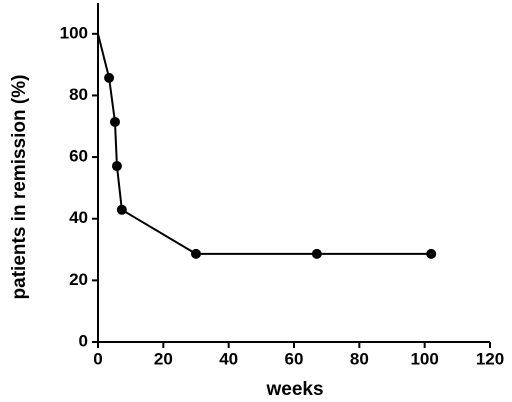 Image resolution: width=512 pixels, height=402 pixels. I want to click on x-tick-label: 80, so click(359, 358).